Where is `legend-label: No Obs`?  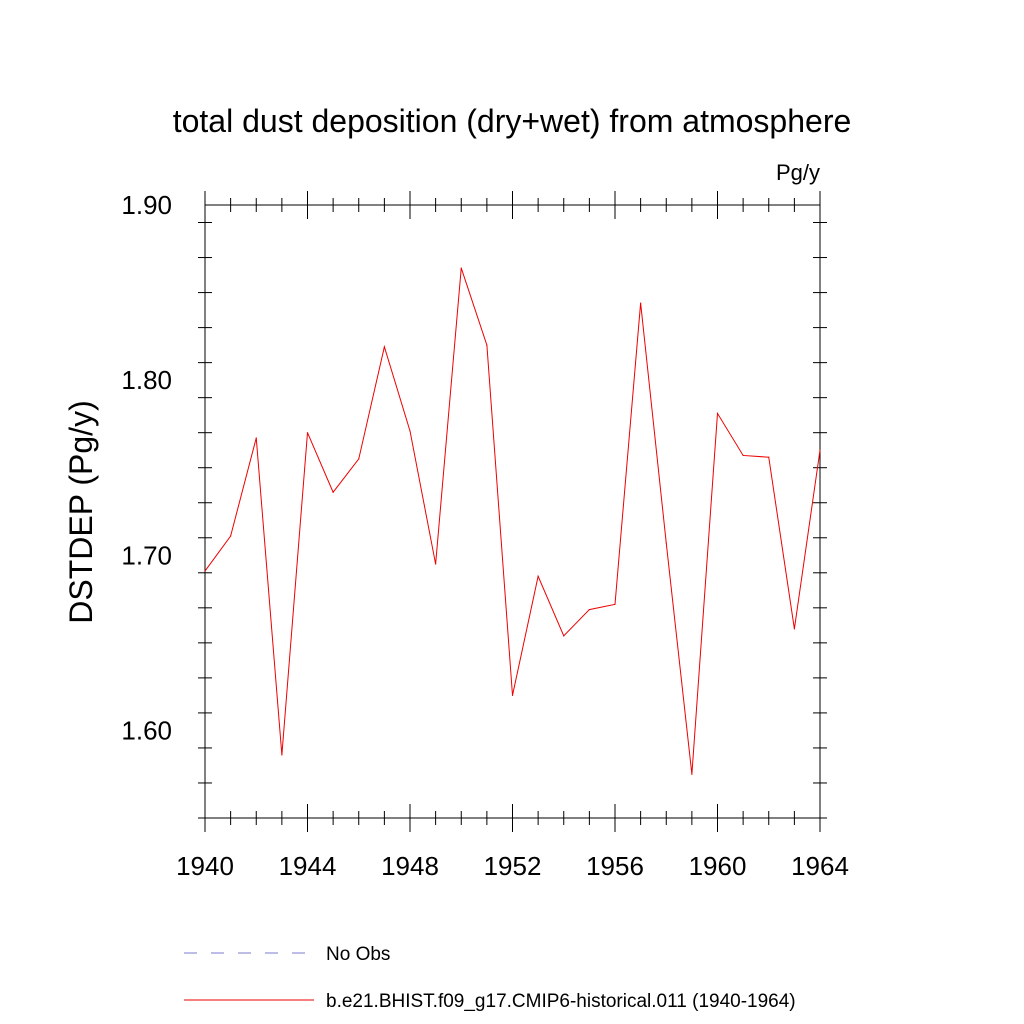 legend-label: No Obs is located at coordinates (358, 954).